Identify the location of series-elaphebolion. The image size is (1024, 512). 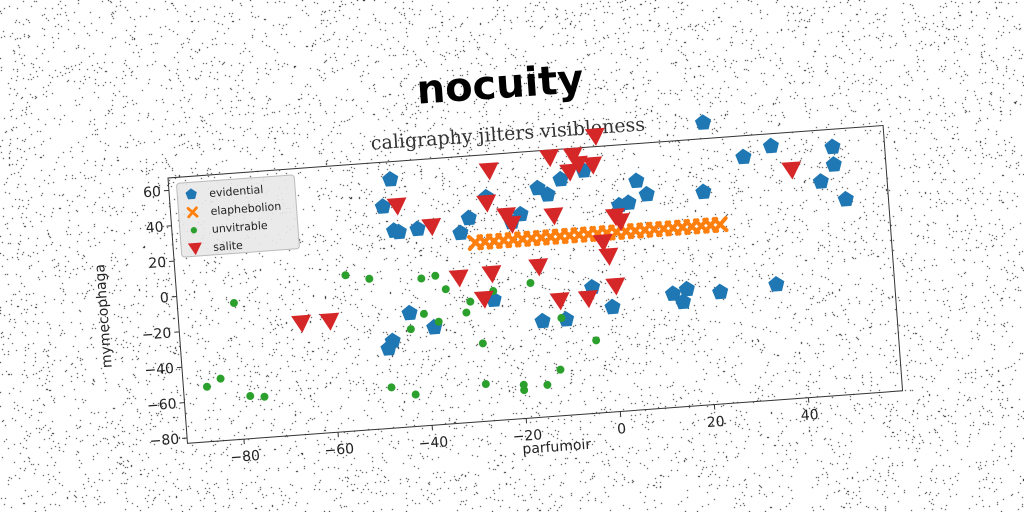
(598, 233).